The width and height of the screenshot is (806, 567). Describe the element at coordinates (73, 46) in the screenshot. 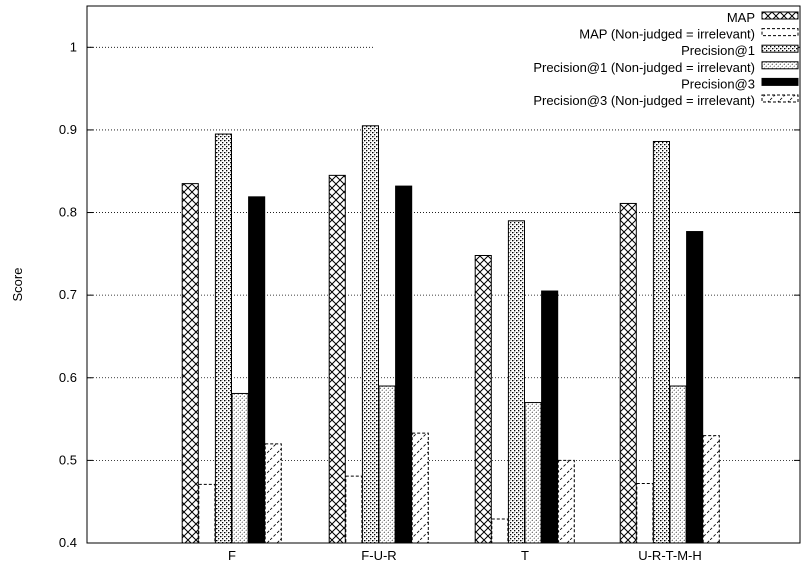

I see `y-tick-label: 1` at that location.